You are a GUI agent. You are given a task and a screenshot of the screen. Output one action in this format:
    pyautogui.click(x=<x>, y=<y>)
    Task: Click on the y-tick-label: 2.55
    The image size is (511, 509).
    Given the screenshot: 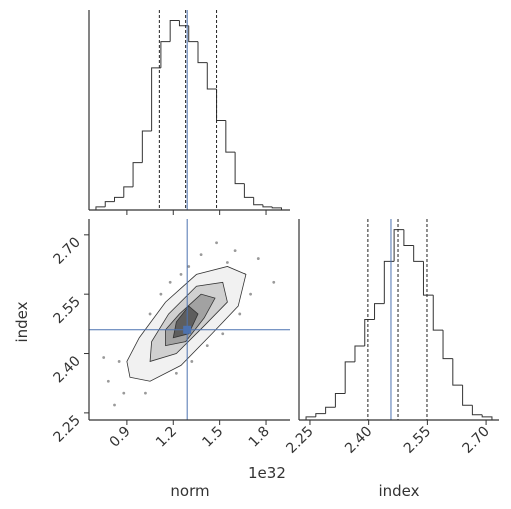 What is the action you would take?
    pyautogui.click(x=66, y=310)
    